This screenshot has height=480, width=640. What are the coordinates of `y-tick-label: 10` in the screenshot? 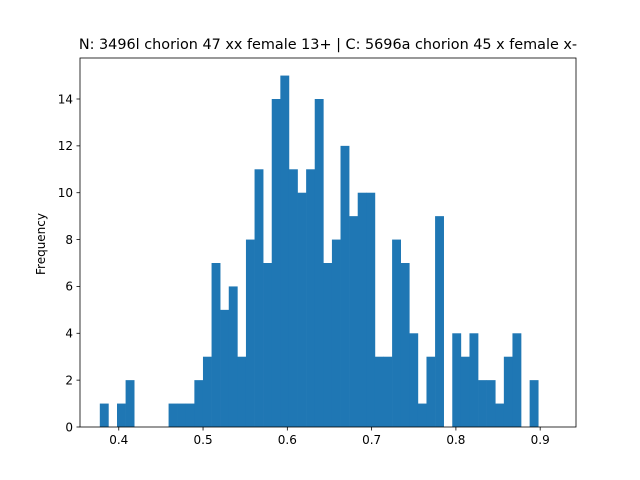 It's located at (65, 193).